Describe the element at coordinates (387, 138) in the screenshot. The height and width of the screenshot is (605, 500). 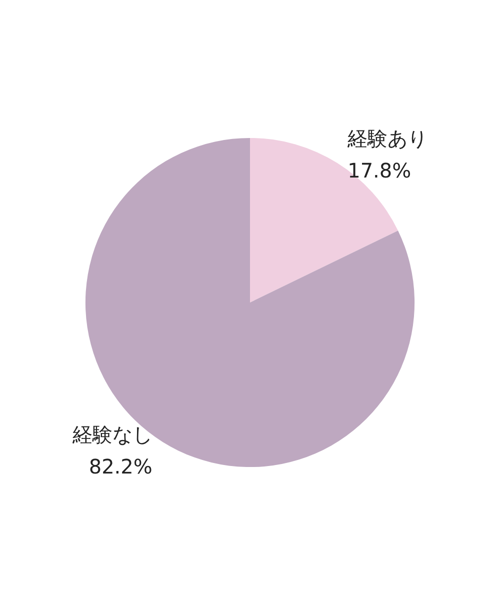
I see `slice-label: 経験あり` at that location.